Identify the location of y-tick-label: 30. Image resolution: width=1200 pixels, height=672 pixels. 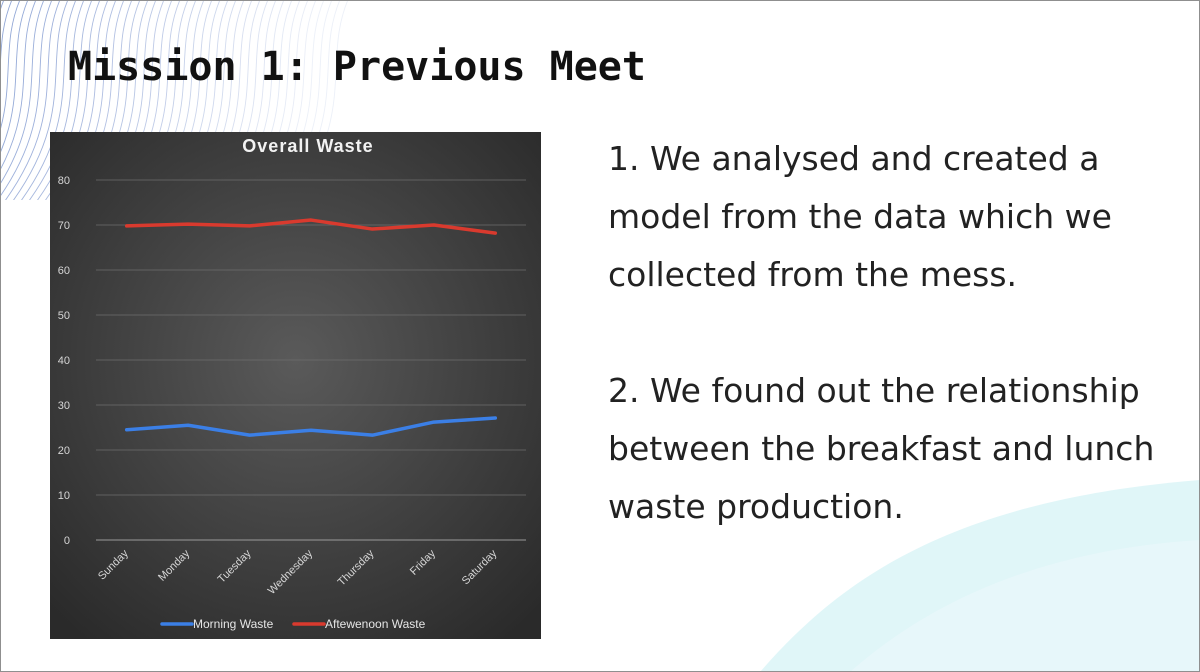
(64, 406).